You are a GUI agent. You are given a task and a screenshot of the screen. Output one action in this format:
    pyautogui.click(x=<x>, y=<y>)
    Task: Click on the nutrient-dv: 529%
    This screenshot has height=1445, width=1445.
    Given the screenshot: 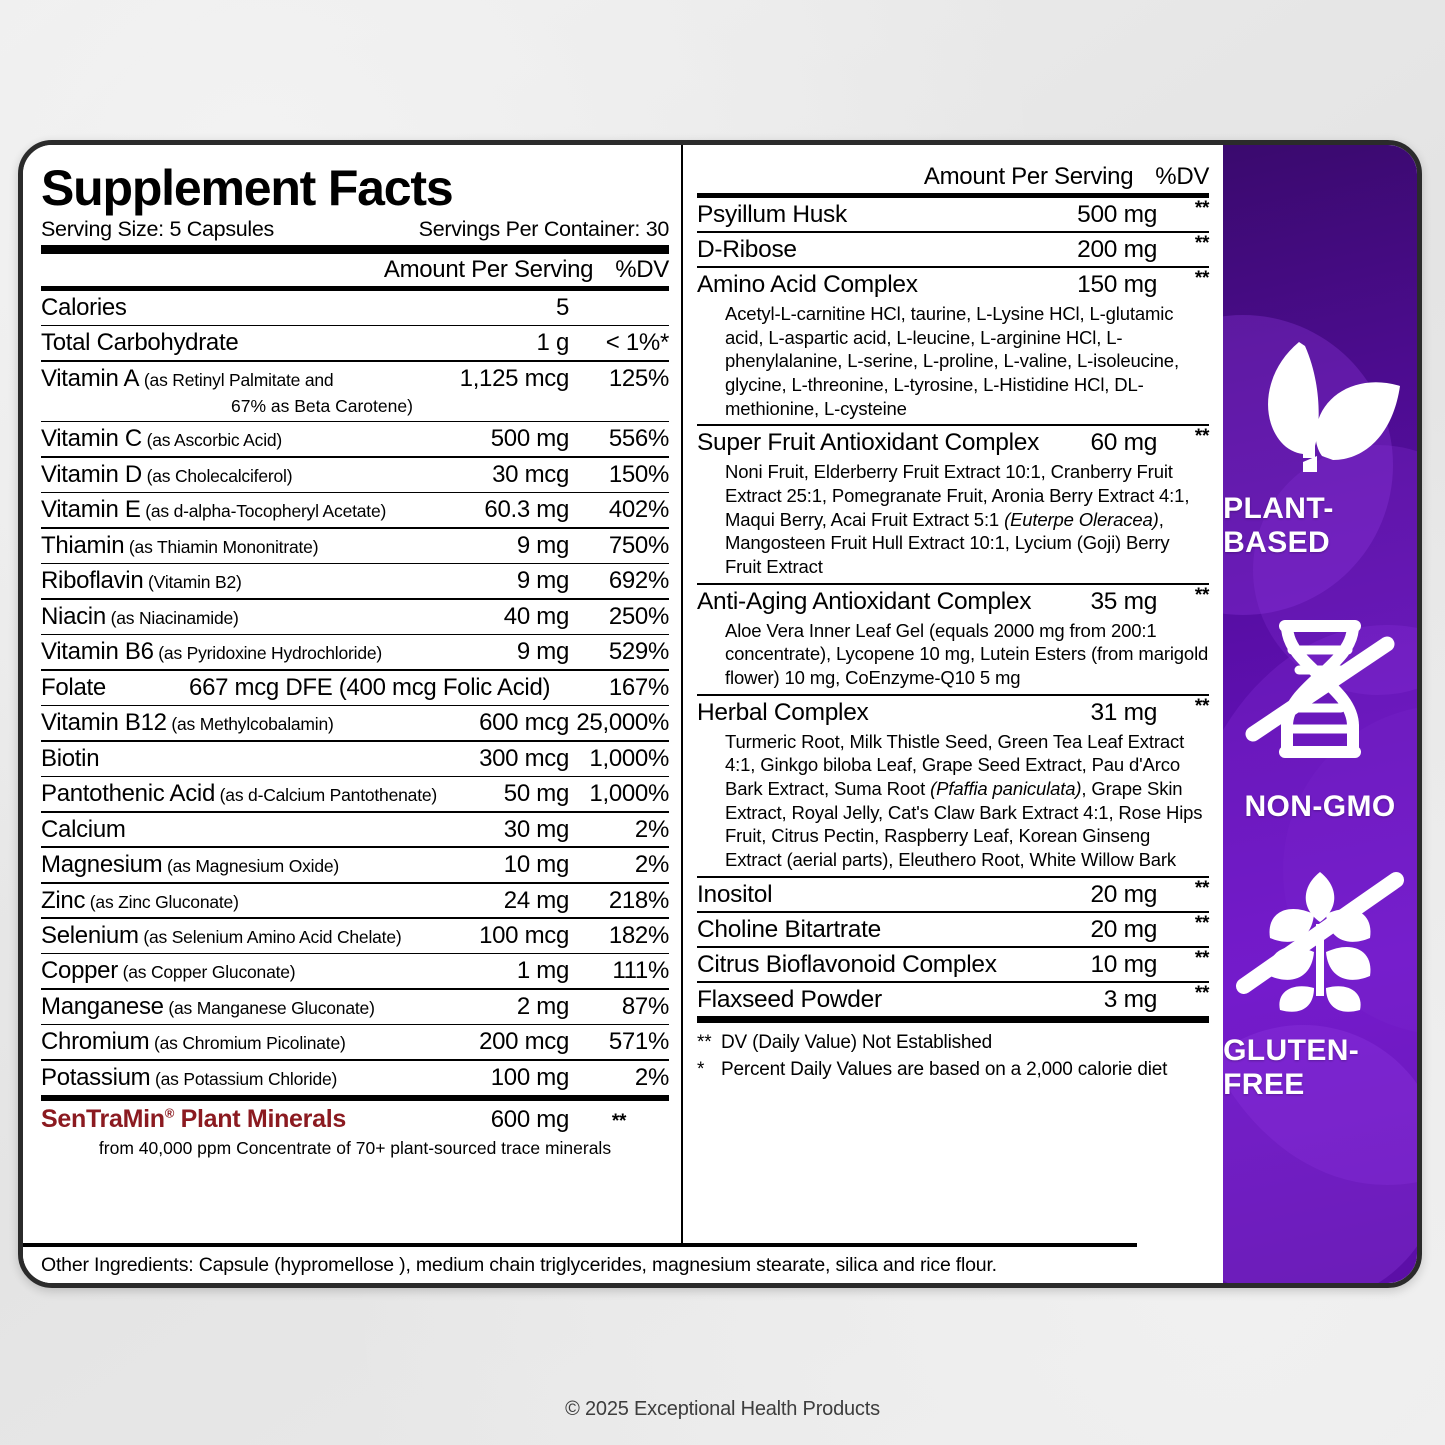 What is the action you would take?
    pyautogui.click(x=639, y=652)
    